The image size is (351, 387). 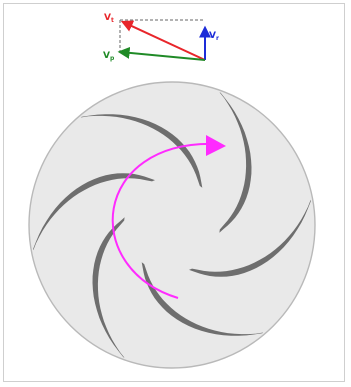 I want to click on tangential-velocity-vector, so click(x=161, y=53).